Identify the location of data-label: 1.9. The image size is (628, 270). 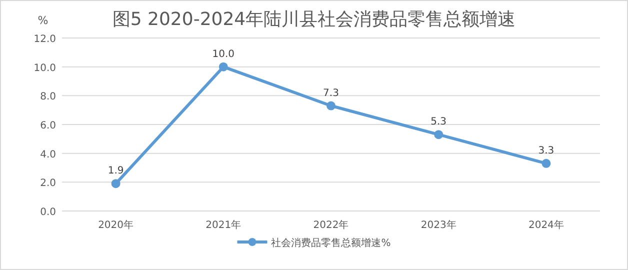
(116, 171).